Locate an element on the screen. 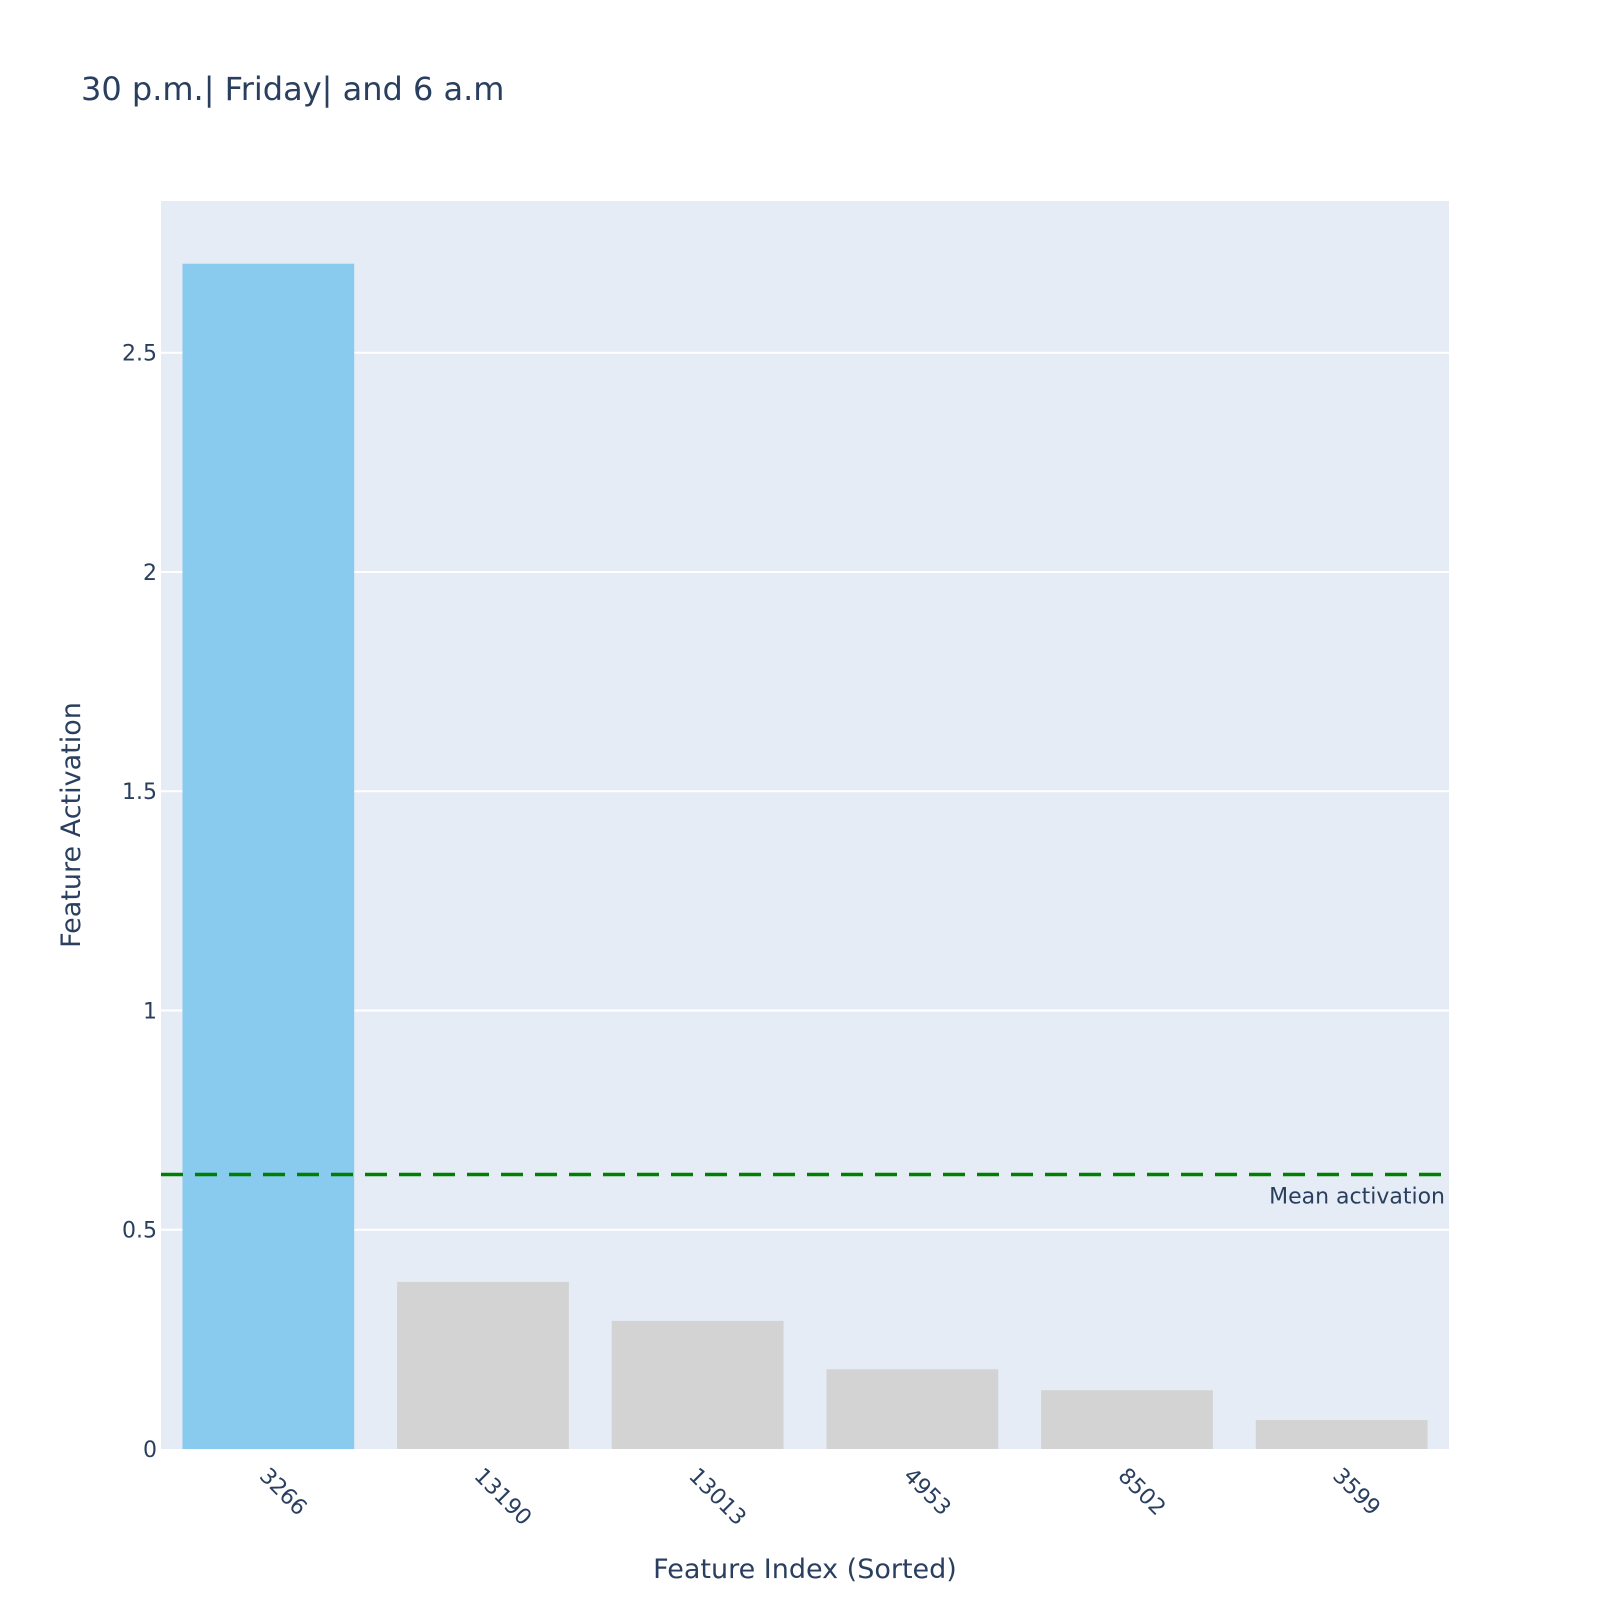 The height and width of the screenshot is (1600, 1600). x-tick-label: 13013 is located at coordinates (716, 1497).